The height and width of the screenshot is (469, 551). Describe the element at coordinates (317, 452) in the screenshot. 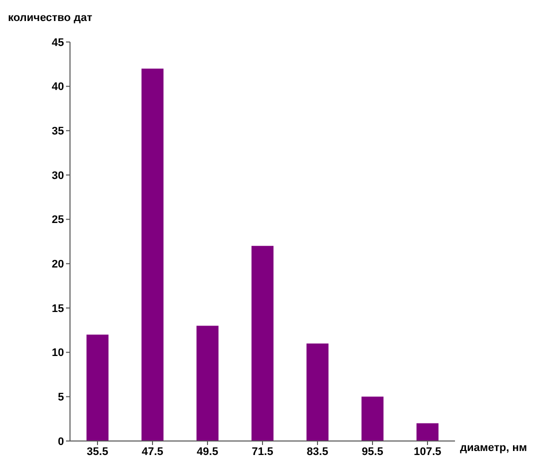

I see `x-tick-label: 83.5` at that location.